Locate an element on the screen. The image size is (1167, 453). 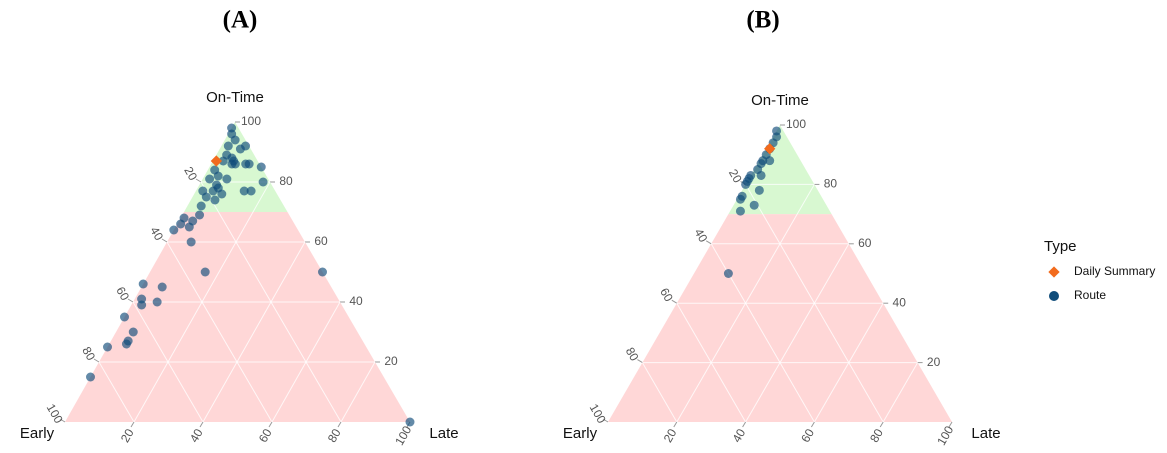
chart-title: (A) is located at coordinates (240, 20).